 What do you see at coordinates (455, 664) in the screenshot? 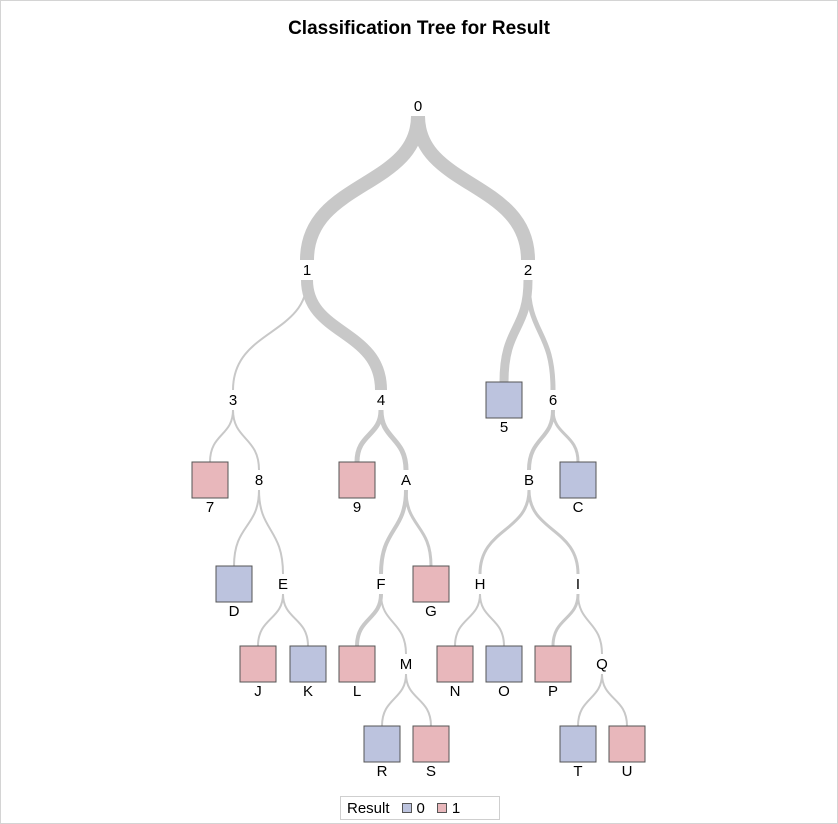
I see `leaf-node-N` at bounding box center [455, 664].